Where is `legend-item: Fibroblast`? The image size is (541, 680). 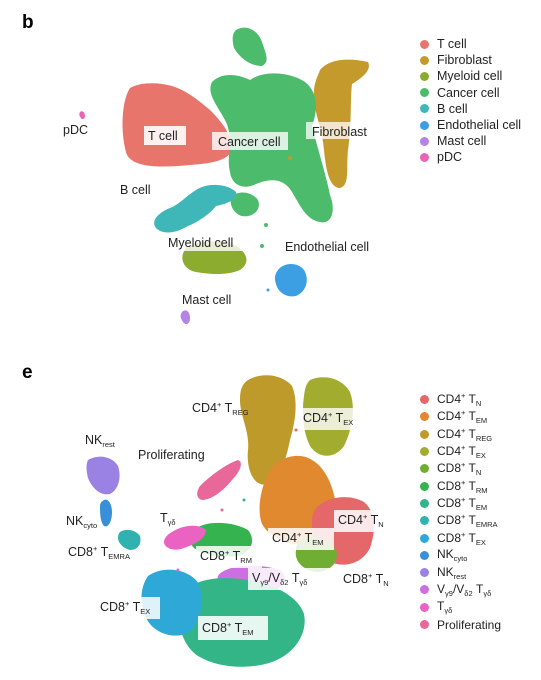 legend-item: Fibroblast is located at coordinates (470, 60).